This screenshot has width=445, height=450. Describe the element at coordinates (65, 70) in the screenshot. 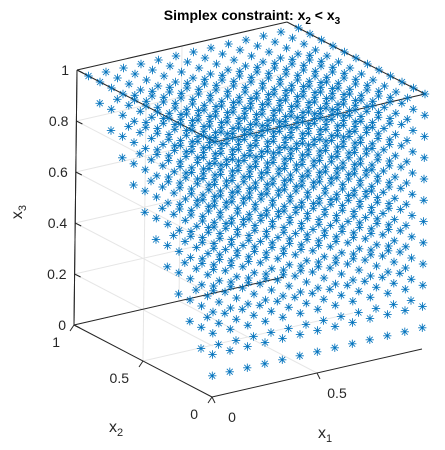

I see `z-tick-label: 1` at that location.